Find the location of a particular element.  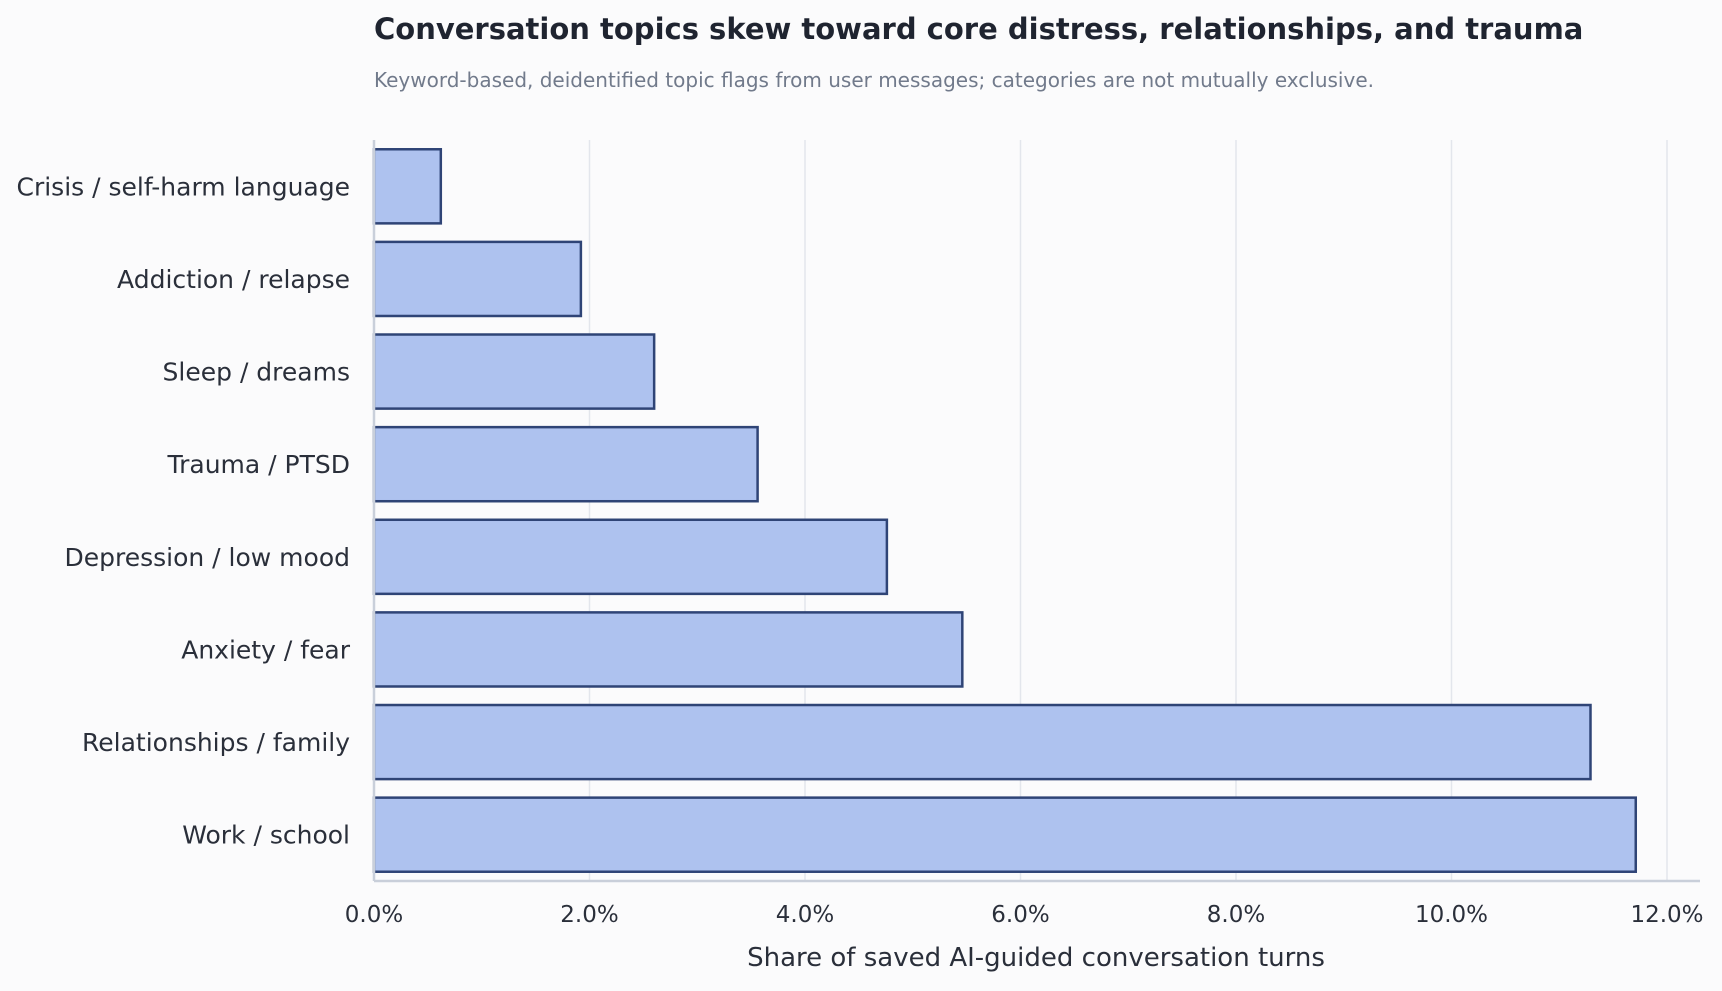

category-label: Work / school is located at coordinates (266, 835).